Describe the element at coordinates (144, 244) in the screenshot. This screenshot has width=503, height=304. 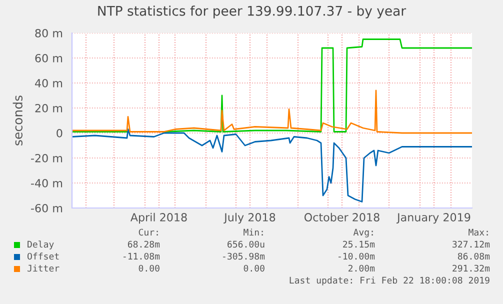
I see `text: 68.28m` at that location.